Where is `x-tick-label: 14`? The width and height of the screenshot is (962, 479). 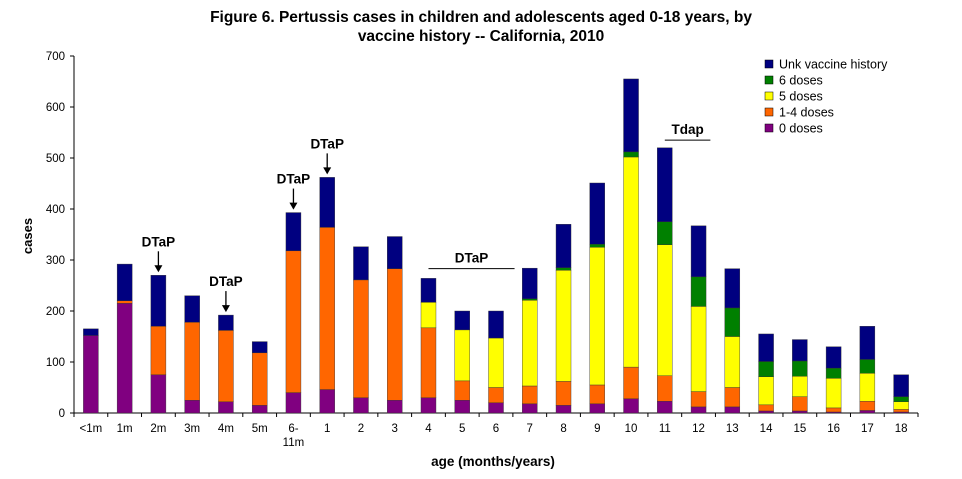
x-tick-label: 14 is located at coordinates (766, 429).